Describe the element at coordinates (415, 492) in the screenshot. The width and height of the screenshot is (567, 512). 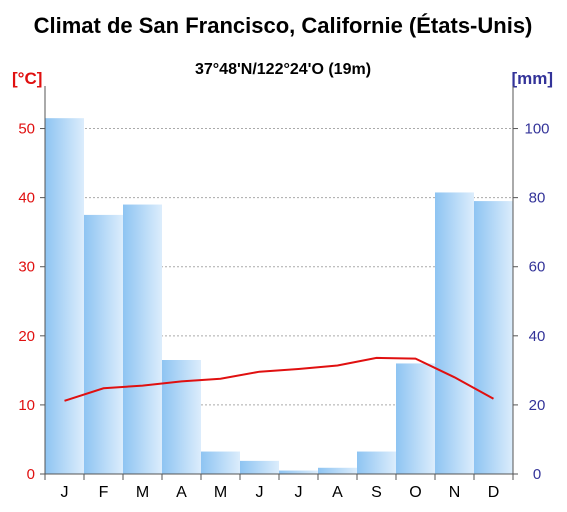
I see `month-label: O` at that location.